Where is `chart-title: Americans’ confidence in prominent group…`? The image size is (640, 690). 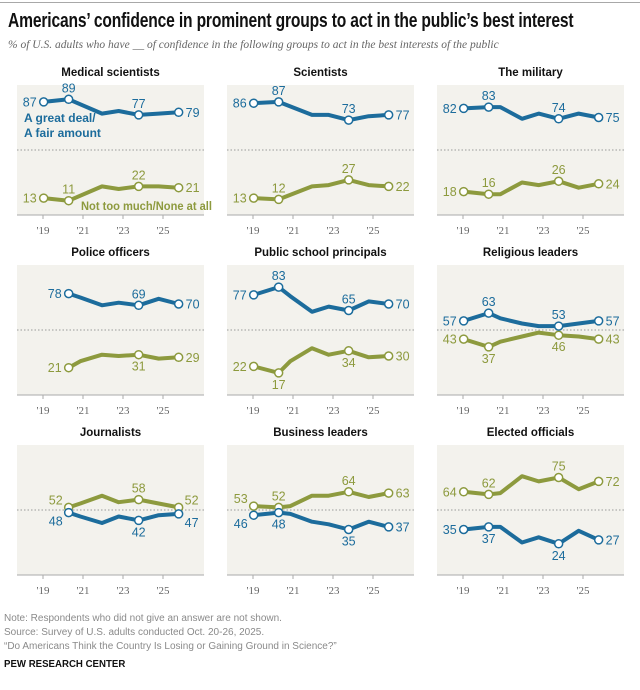
chart-title: Americans’ confidence in prominent group… is located at coordinates (291, 21).